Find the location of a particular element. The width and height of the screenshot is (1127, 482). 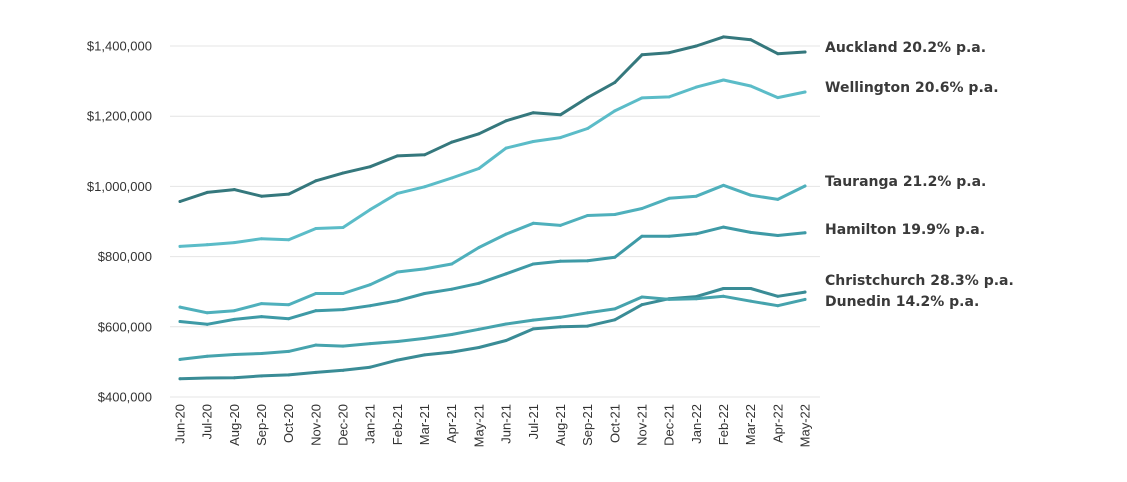

x-tick-label: Apr-21 is located at coordinates (451, 423).